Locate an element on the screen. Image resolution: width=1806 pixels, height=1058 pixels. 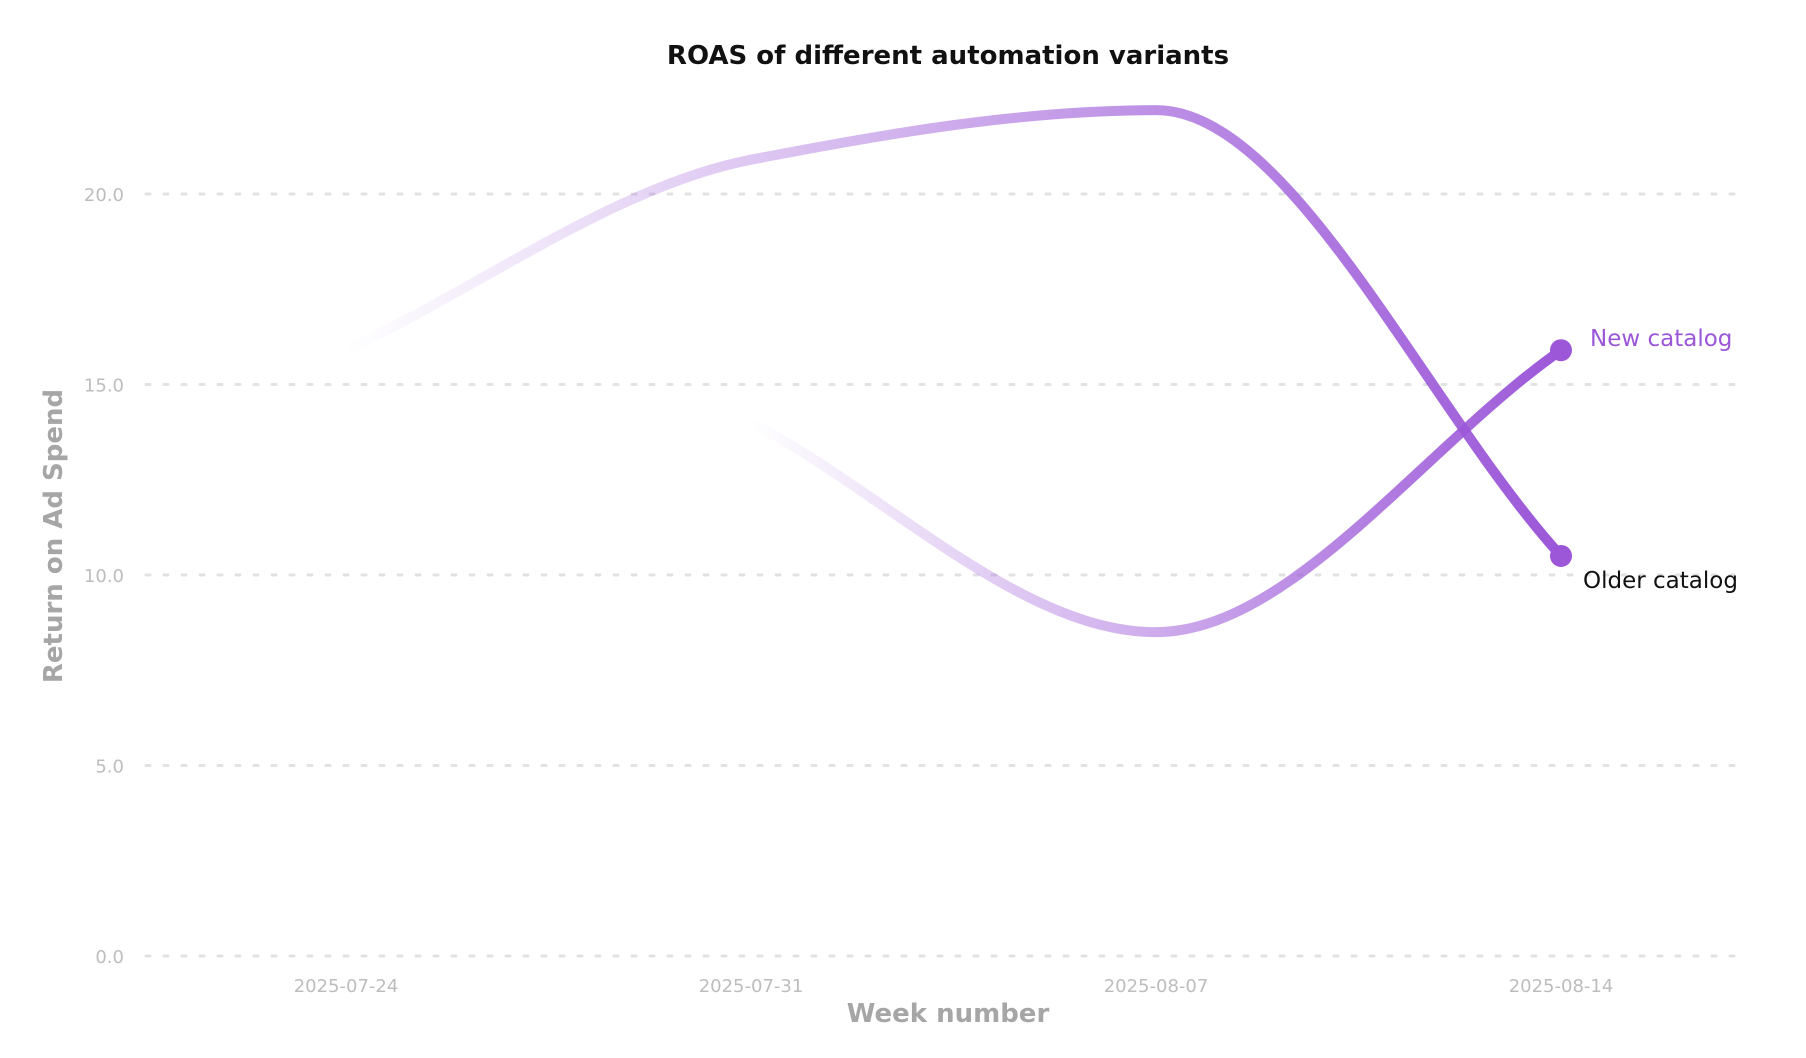
y-tick-labels: 0.0 5.0 10.0 15.0 20.0 is located at coordinates (104, 576).